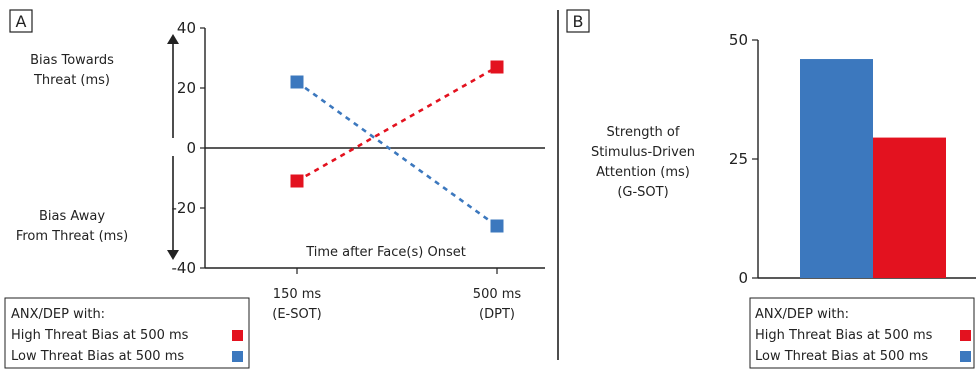 The height and width of the screenshot is (370, 976). Describe the element at coordinates (173, 39) in the screenshot. I see `arrow-up-head` at that location.